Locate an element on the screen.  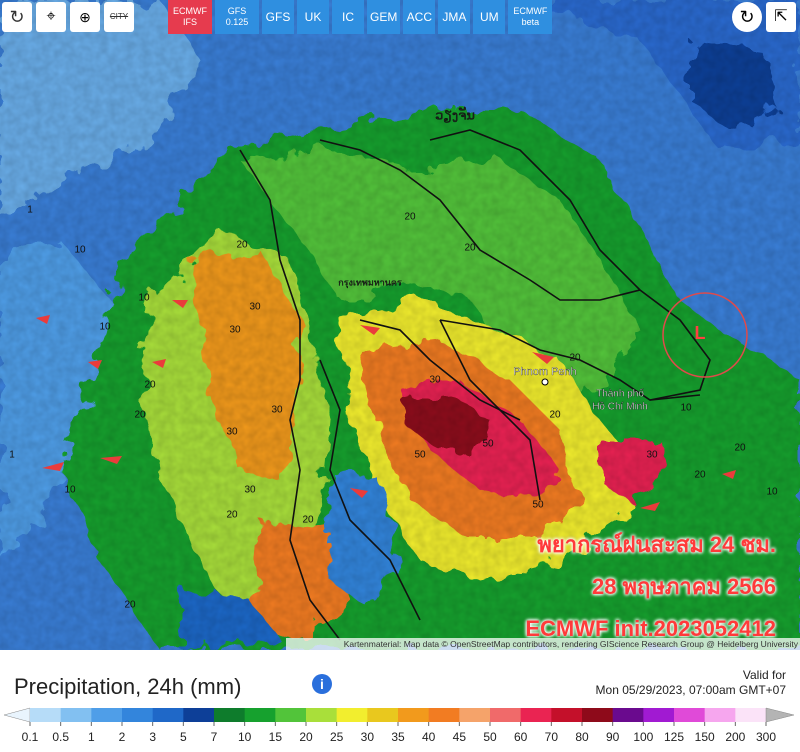
scale-label: 10 is located at coordinates (245, 737).